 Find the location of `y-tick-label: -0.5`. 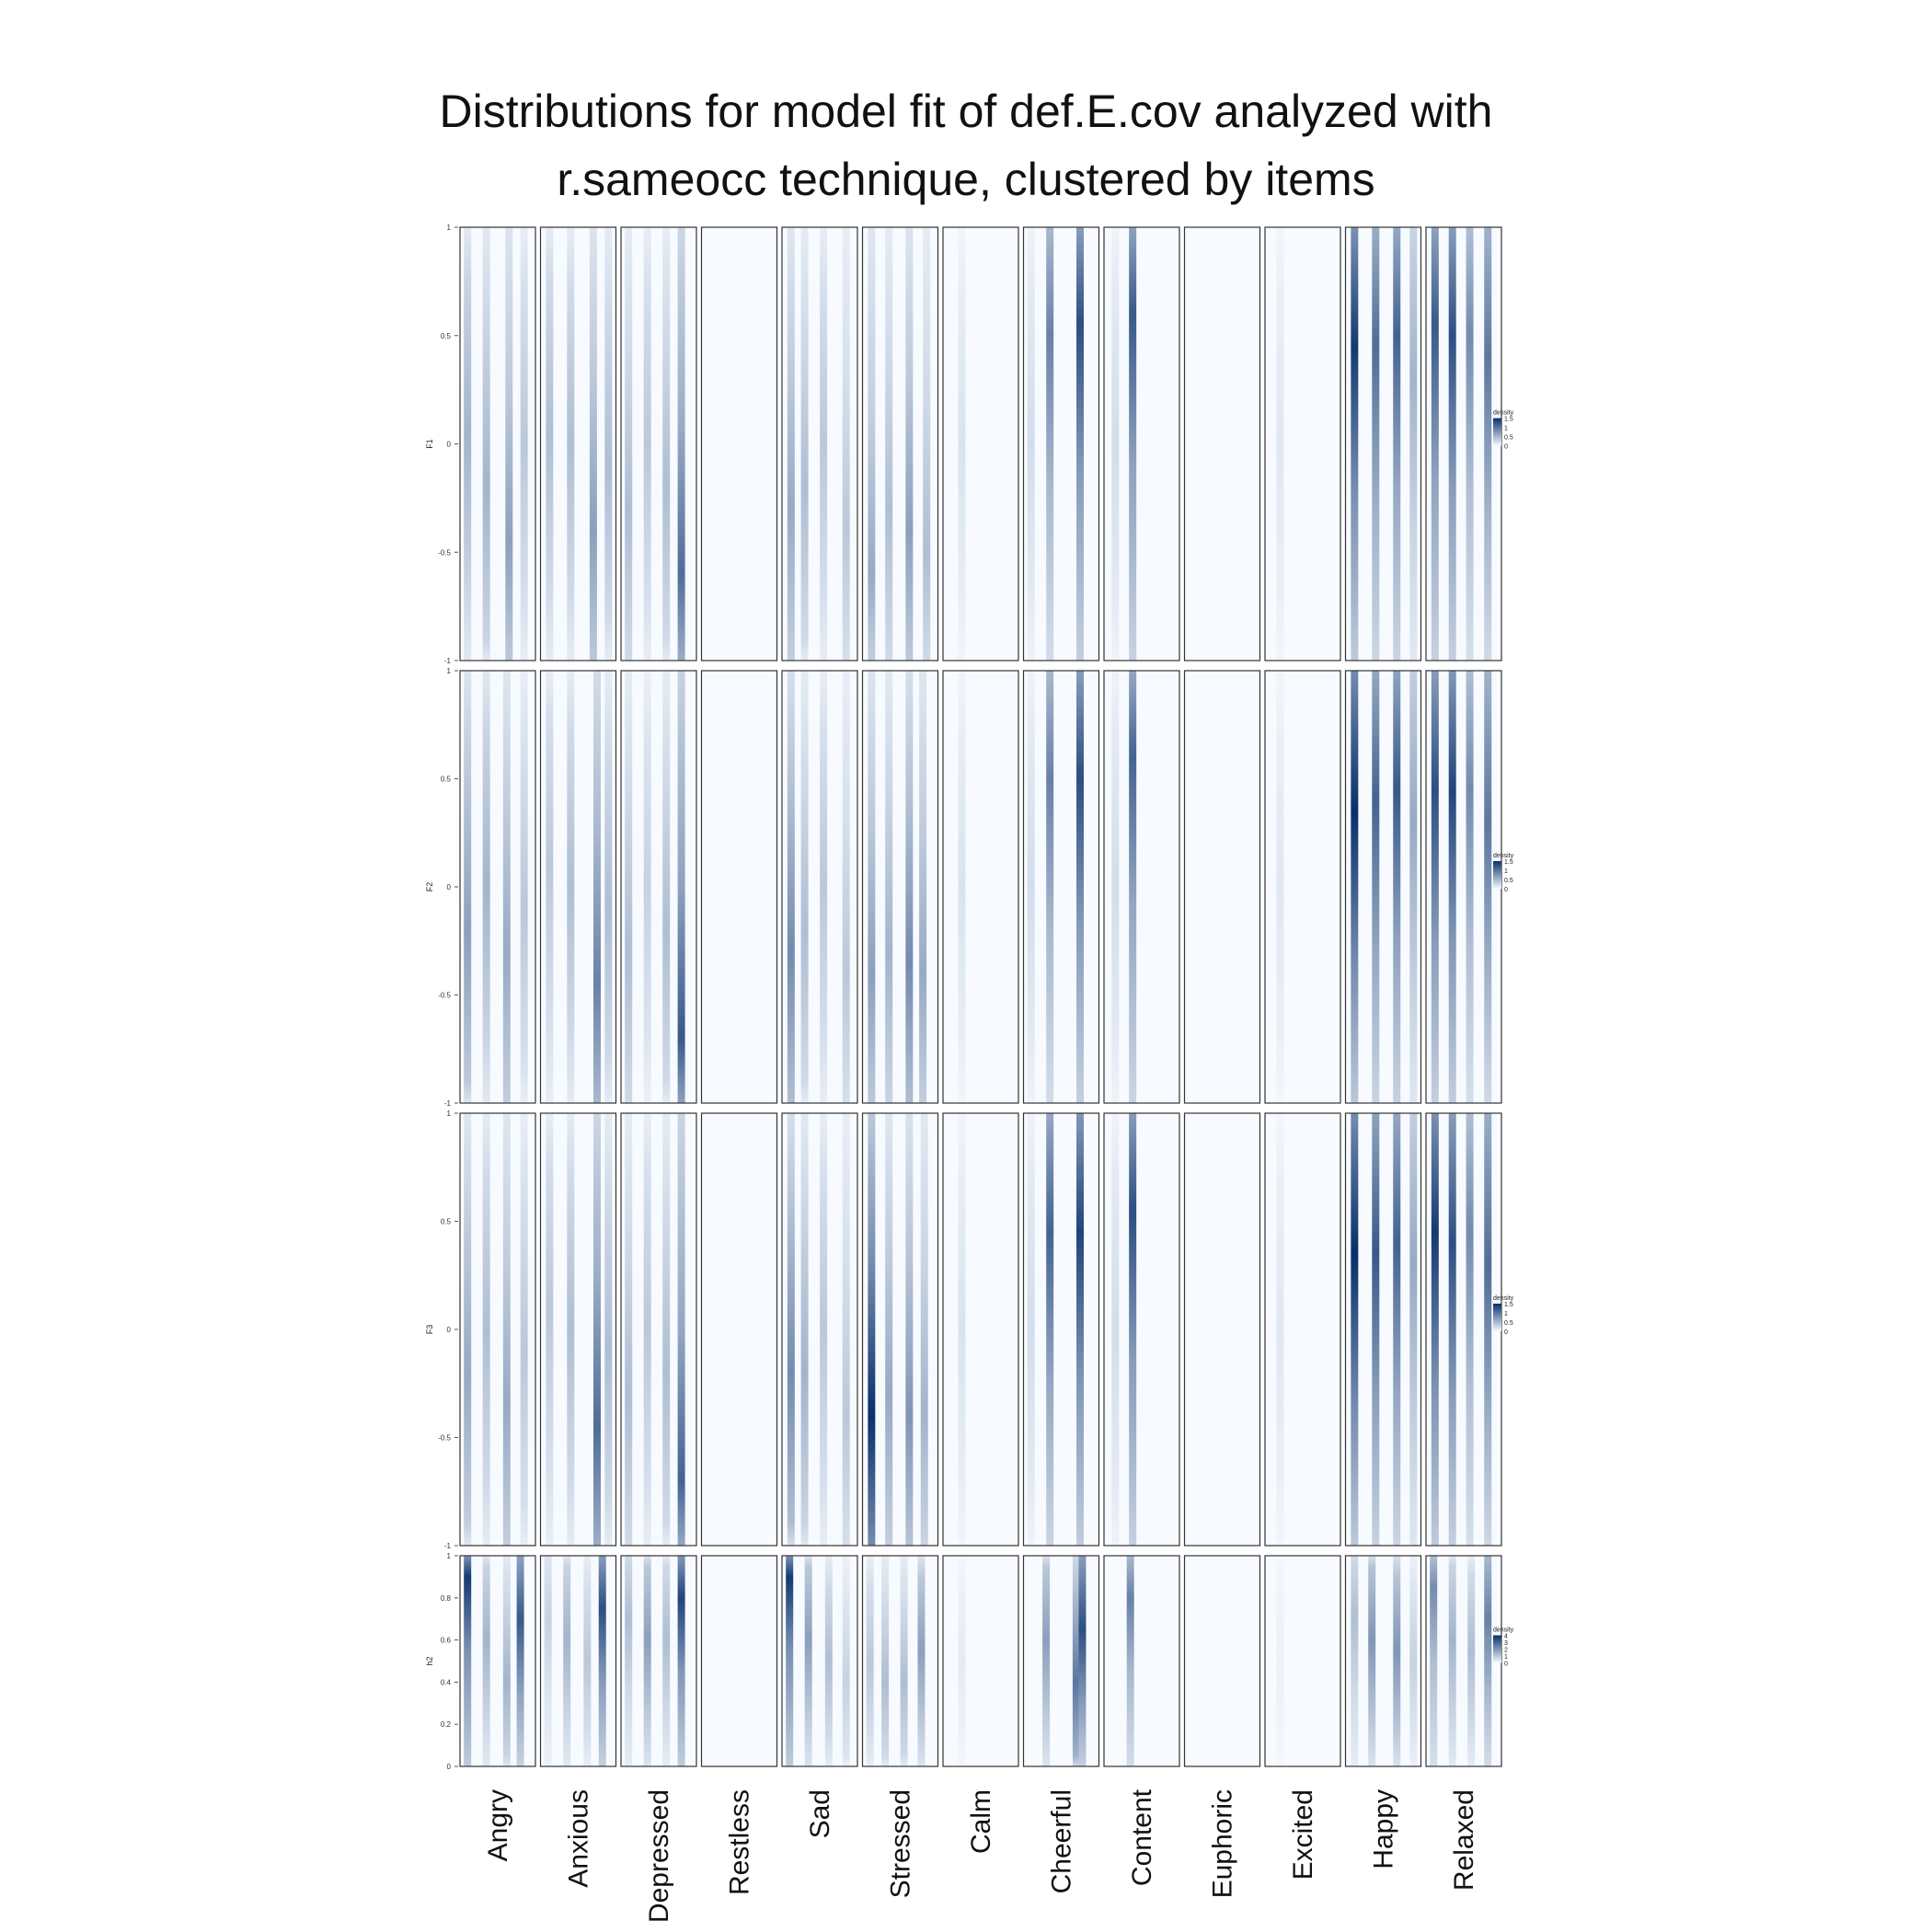

y-tick-label: -0.5 is located at coordinates (444, 552).